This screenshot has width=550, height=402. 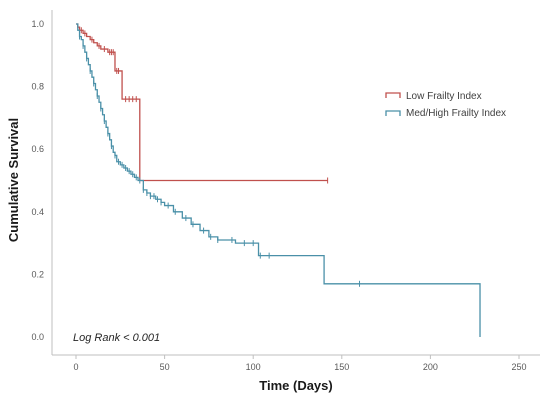 I want to click on y-tick-label: 0.8, so click(x=37, y=87).